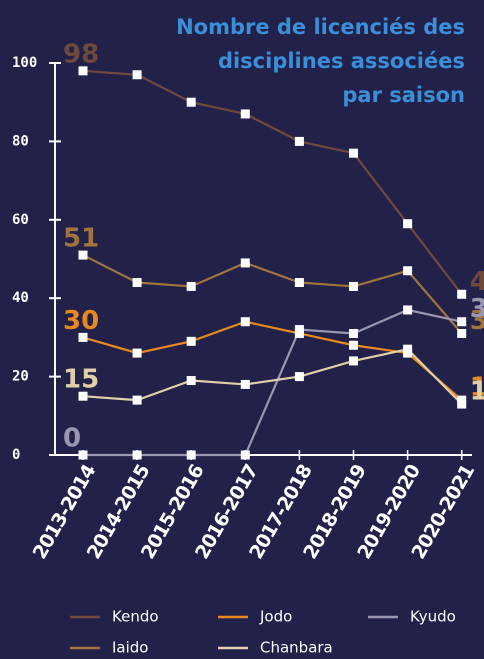 This screenshot has height=659, width=484. Describe the element at coordinates (81, 239) in the screenshot. I see `data-label: 51` at that location.